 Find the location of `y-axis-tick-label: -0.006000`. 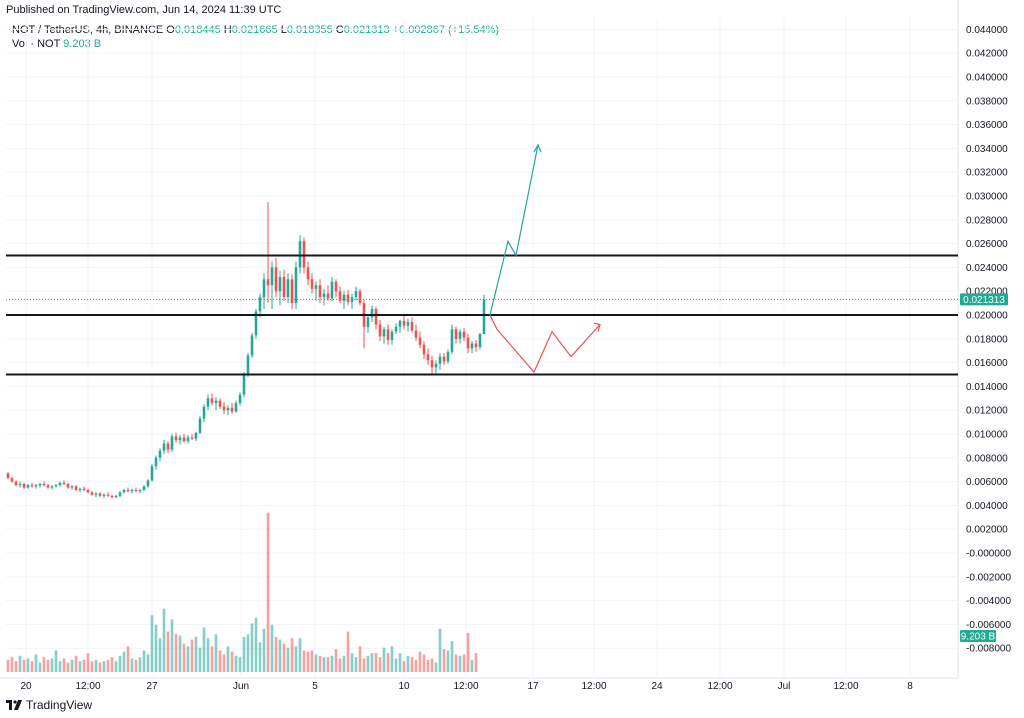

y-axis-tick-label: -0.006000 is located at coordinates (988, 625).